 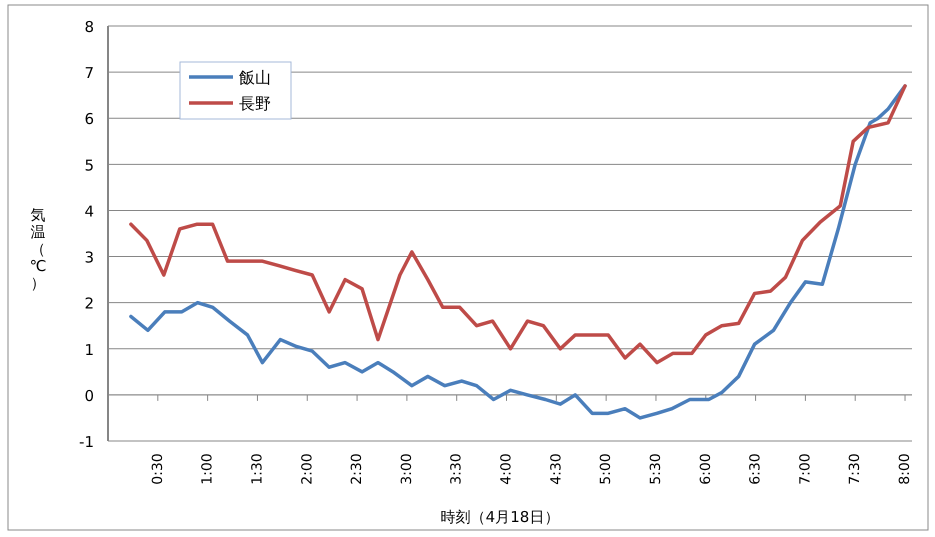 What do you see at coordinates (307, 469) in the screenshot?
I see `x-tick-label: 2:00` at bounding box center [307, 469].